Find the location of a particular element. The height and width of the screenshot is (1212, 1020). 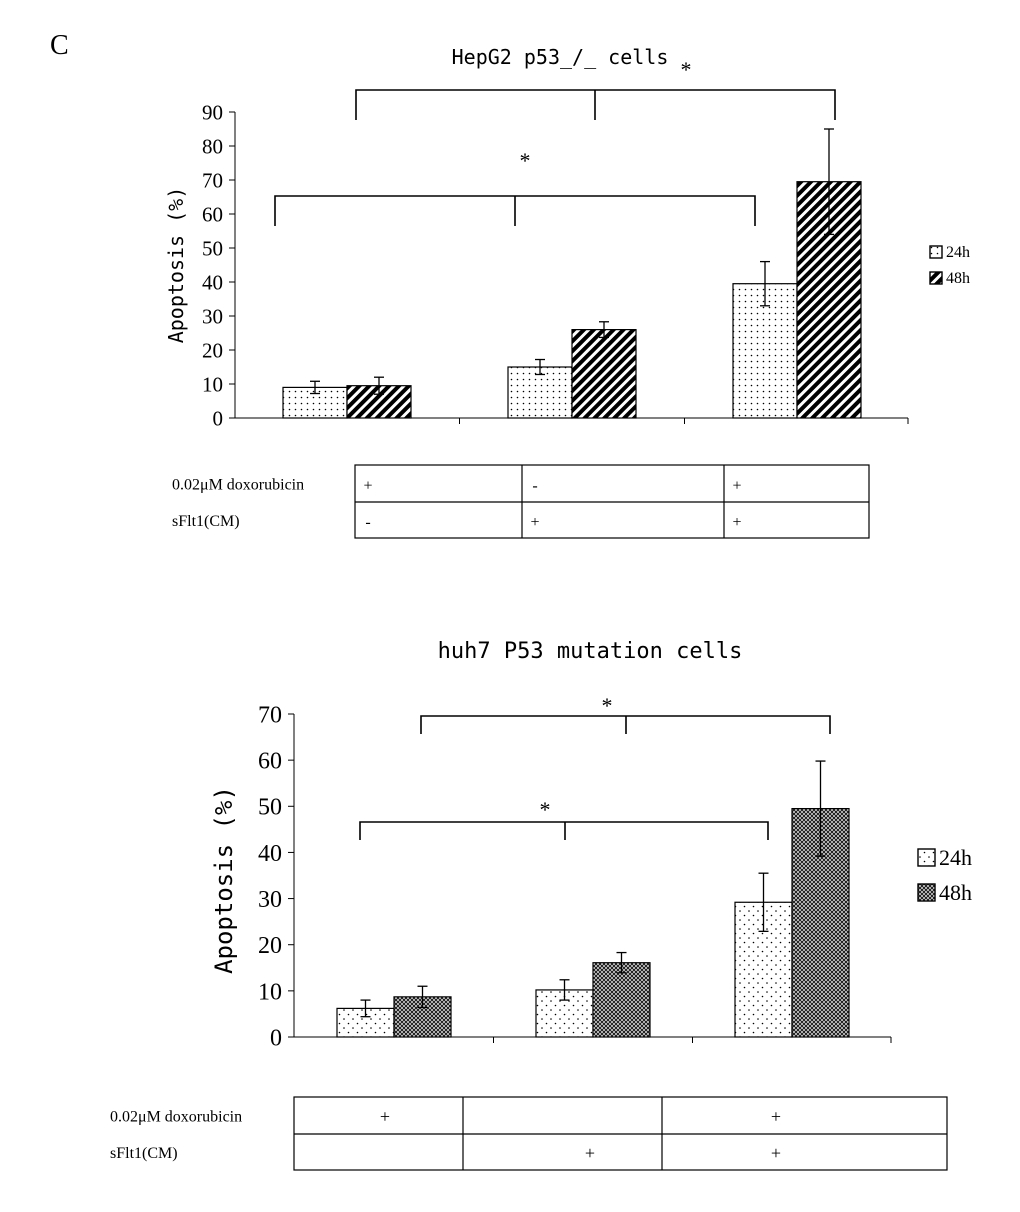

panel-label: C is located at coordinates (59, 45).